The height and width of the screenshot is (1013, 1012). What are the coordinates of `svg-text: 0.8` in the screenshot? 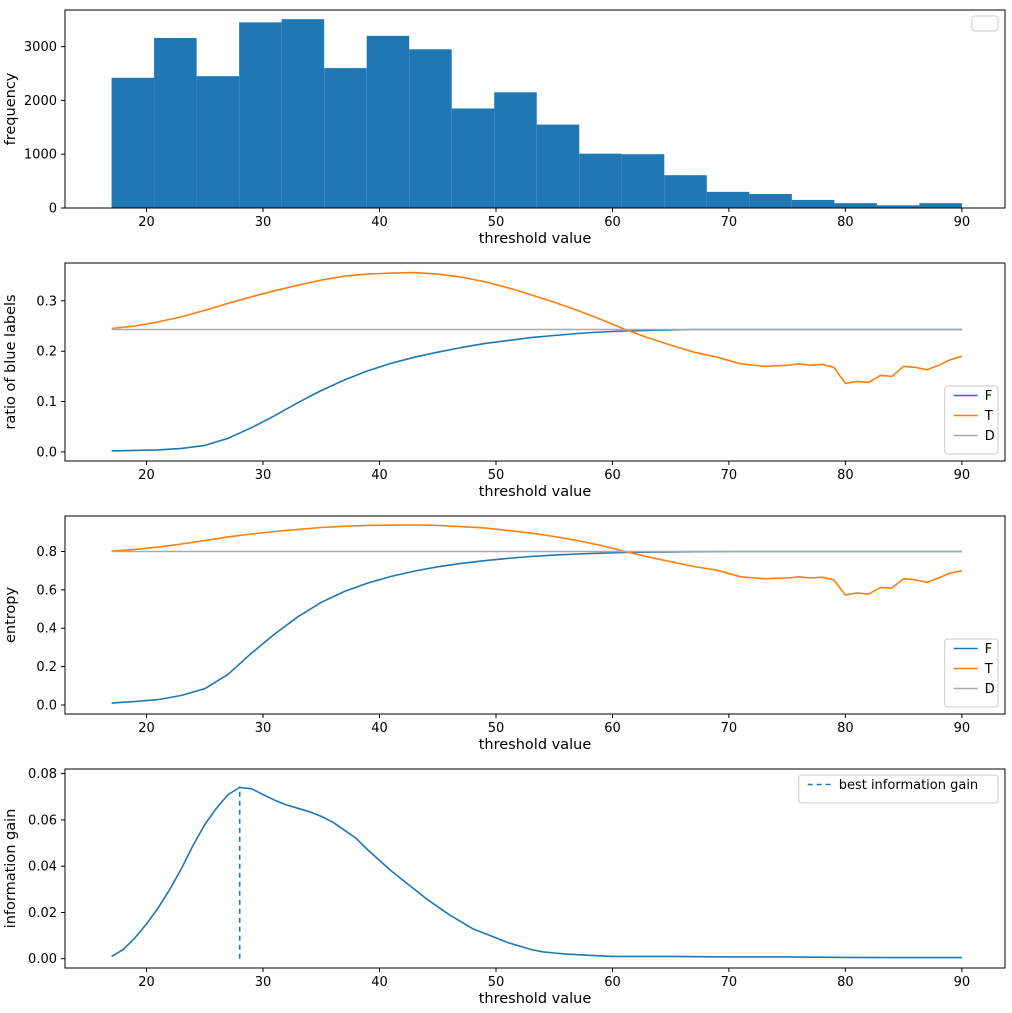 It's located at (46, 552).